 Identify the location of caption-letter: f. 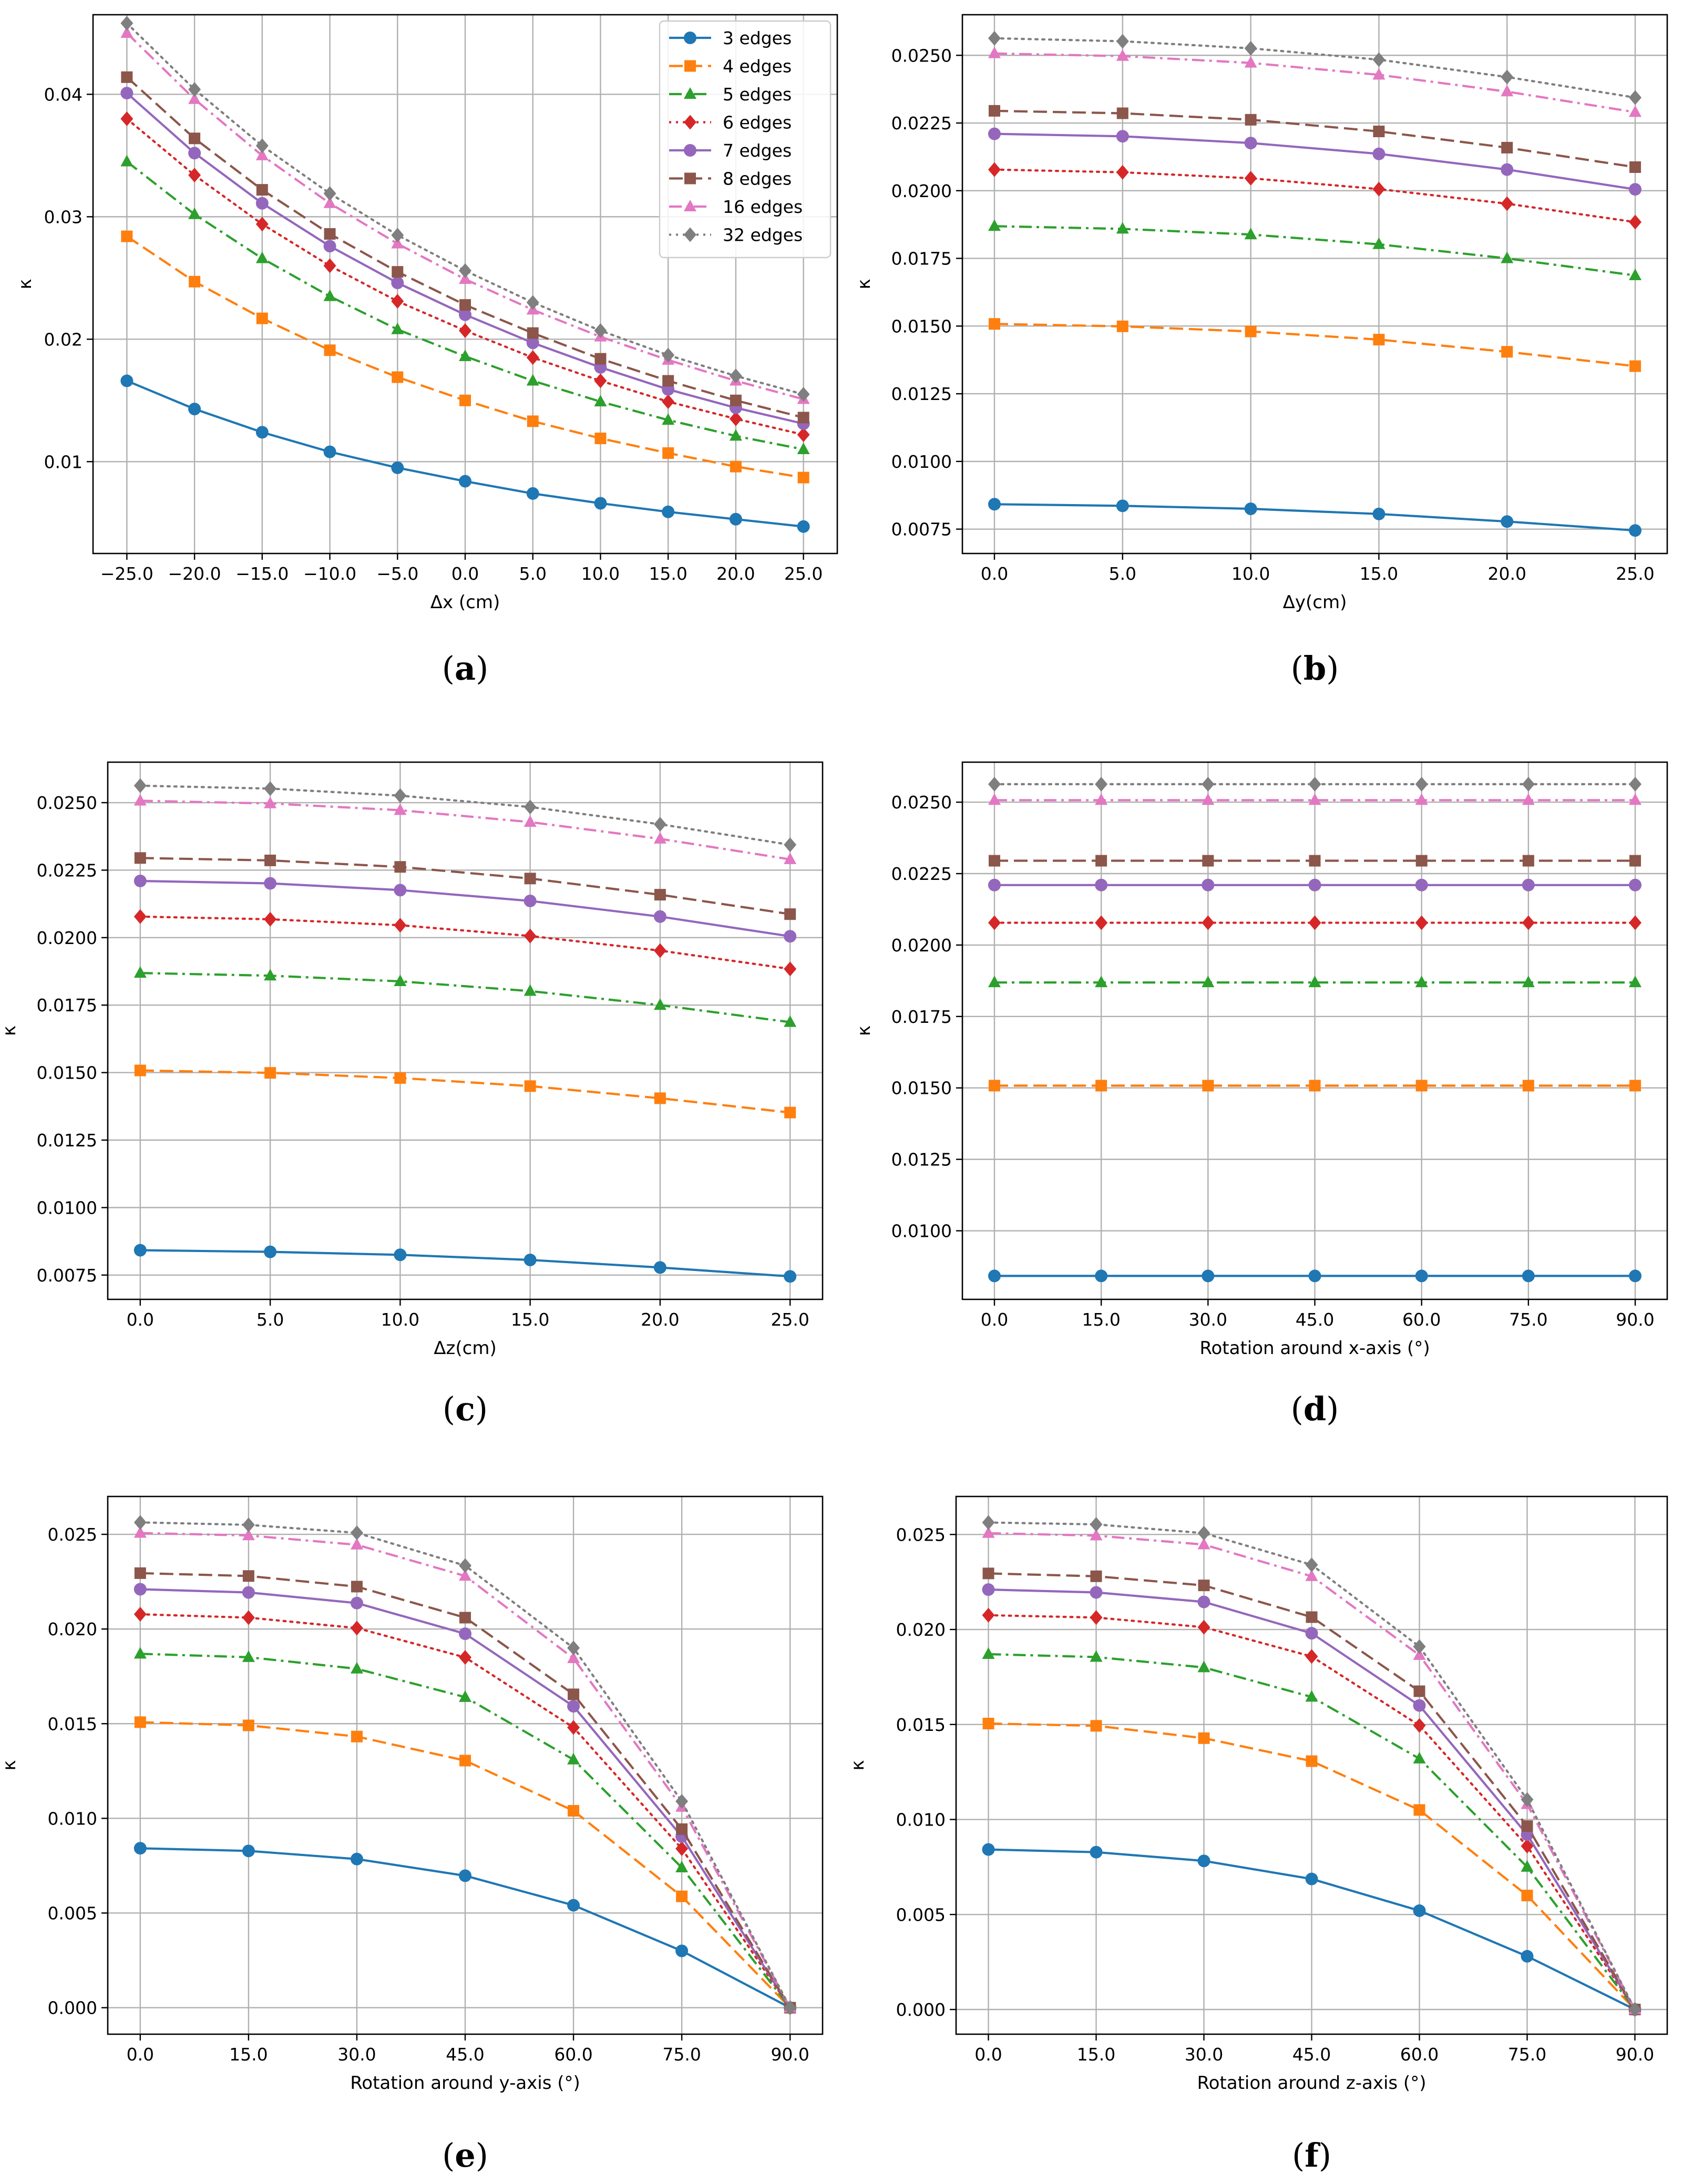
(1312, 2155).